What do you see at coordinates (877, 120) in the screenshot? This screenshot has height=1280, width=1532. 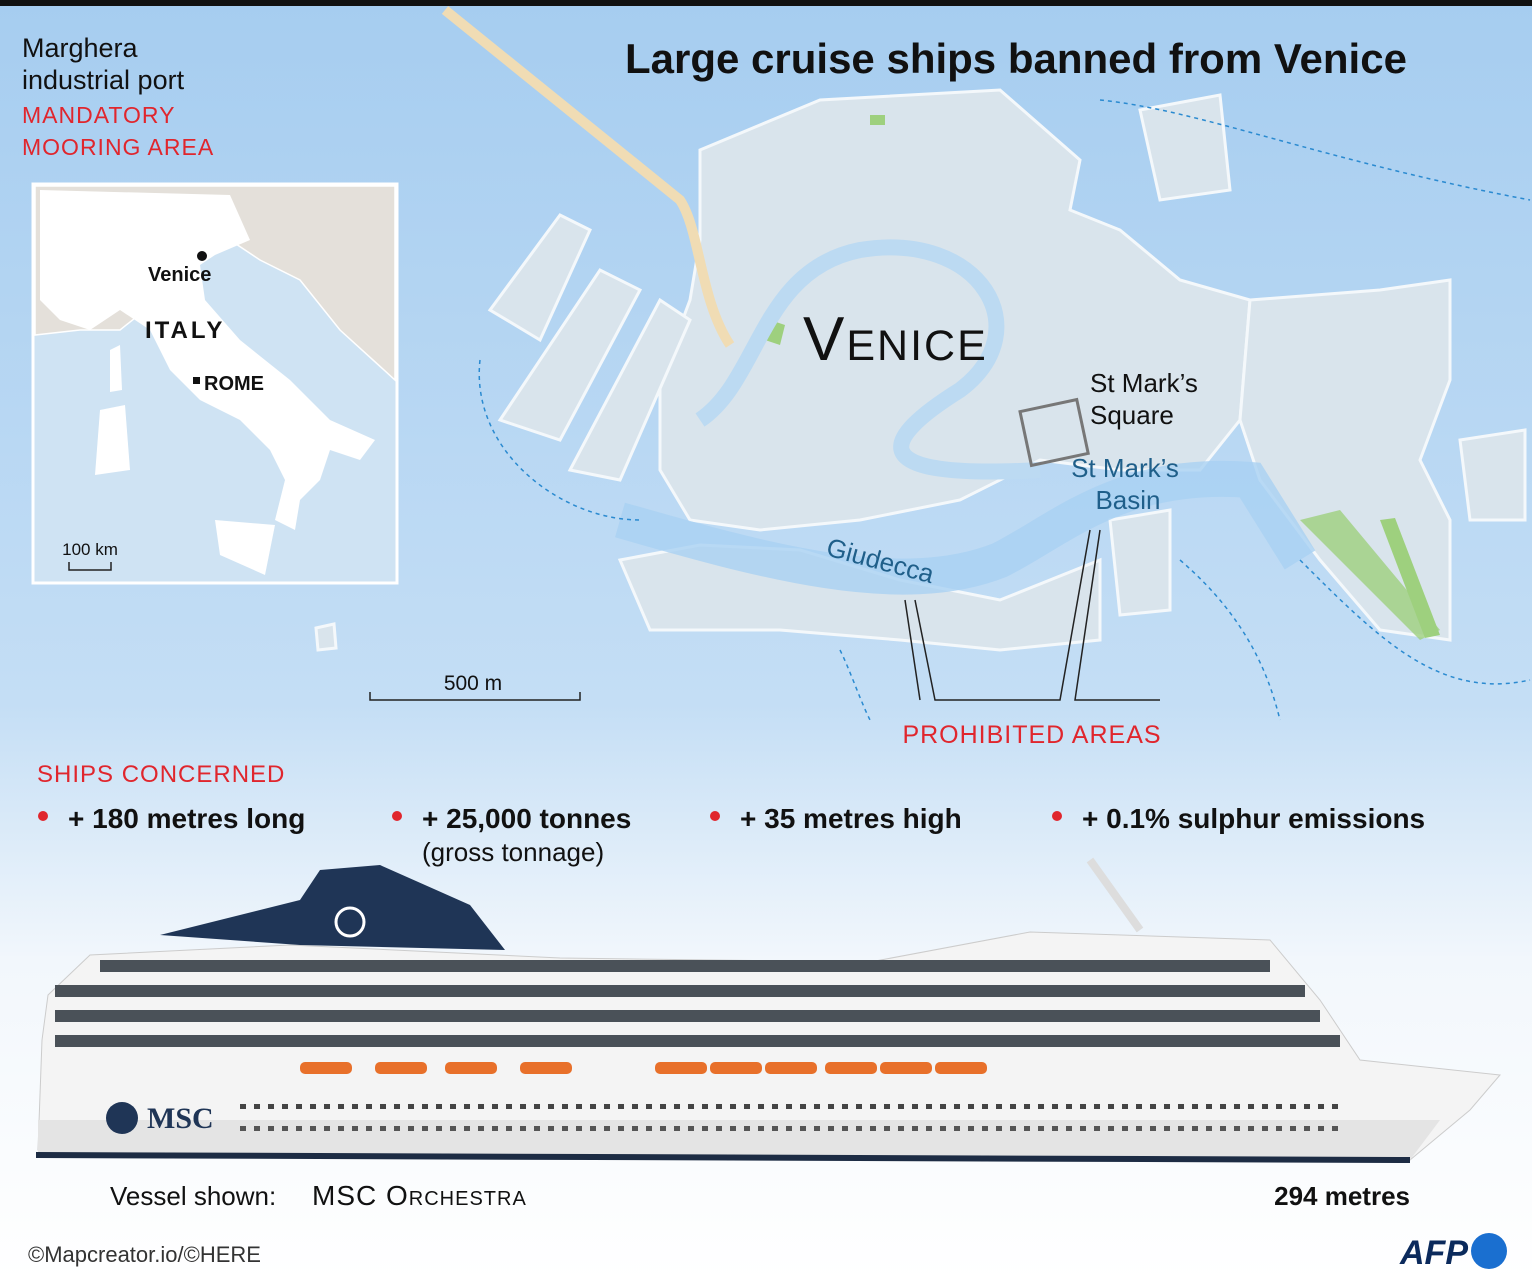 I see `park` at bounding box center [877, 120].